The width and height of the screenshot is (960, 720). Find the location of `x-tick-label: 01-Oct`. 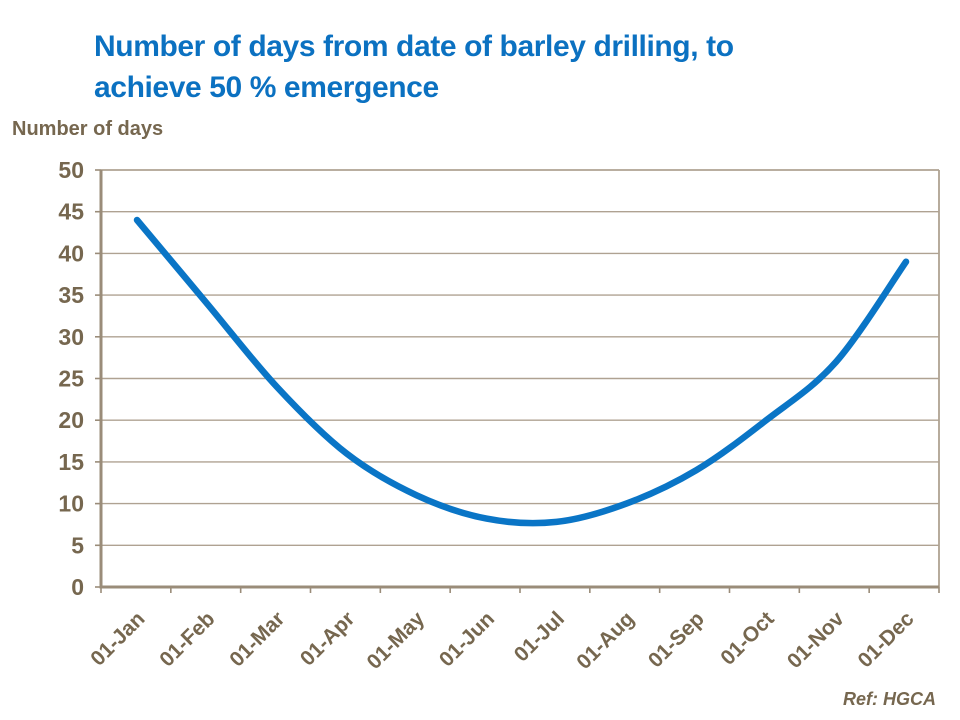

x-tick-label: 01-Oct is located at coordinates (747, 638).